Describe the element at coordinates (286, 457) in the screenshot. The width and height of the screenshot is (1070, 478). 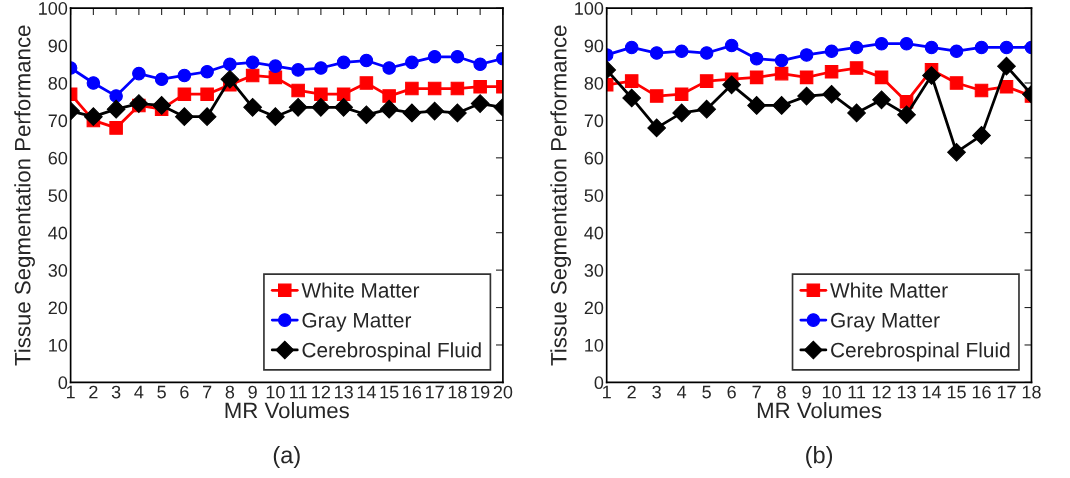
I see `text: (a)` at that location.